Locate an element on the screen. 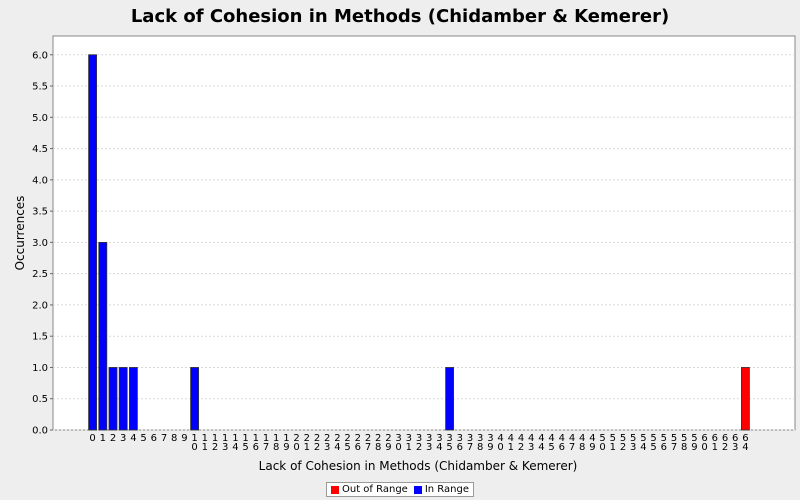  y-tick-label: 1.5 is located at coordinates (40, 337).